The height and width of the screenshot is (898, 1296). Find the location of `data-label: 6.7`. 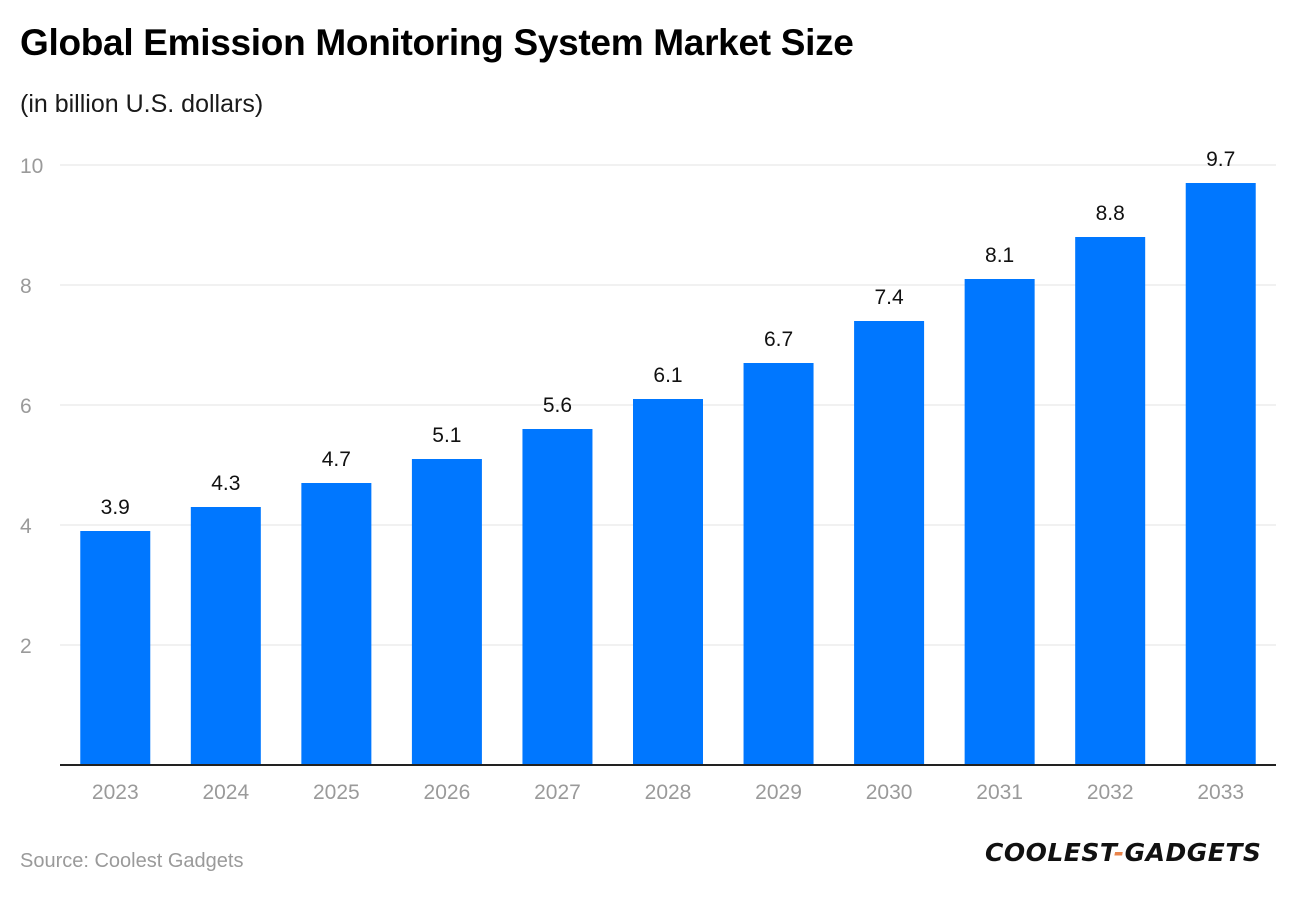

data-label: 6.7 is located at coordinates (778, 339).